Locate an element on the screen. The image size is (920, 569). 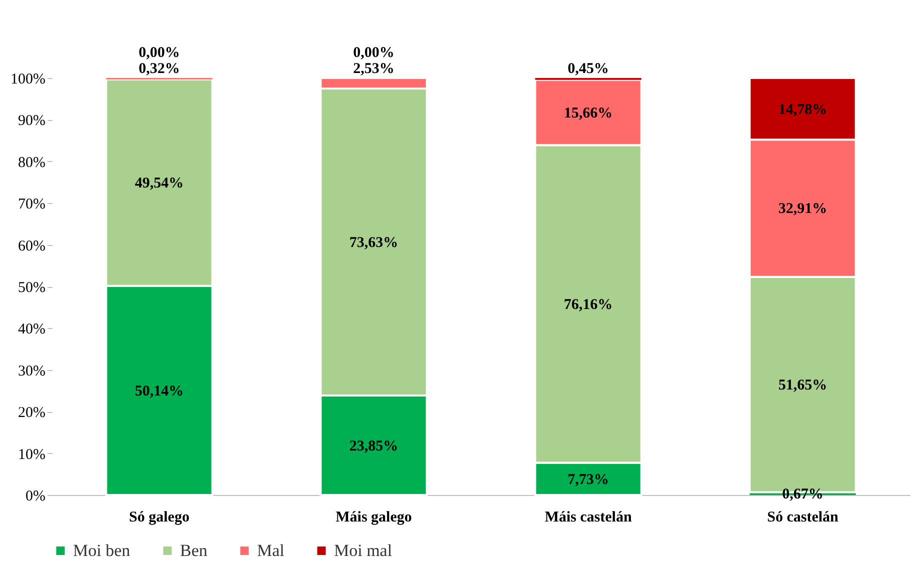
y-tick-label: 0% is located at coordinates (36, 496).